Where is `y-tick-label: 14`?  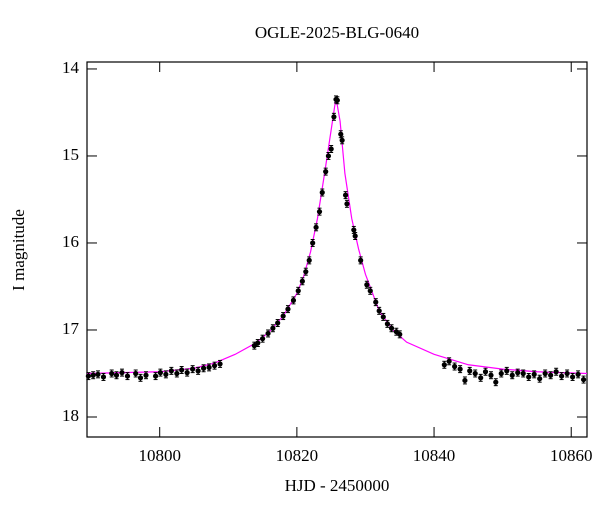
y-tick-label: 14 is located at coordinates (71, 67).